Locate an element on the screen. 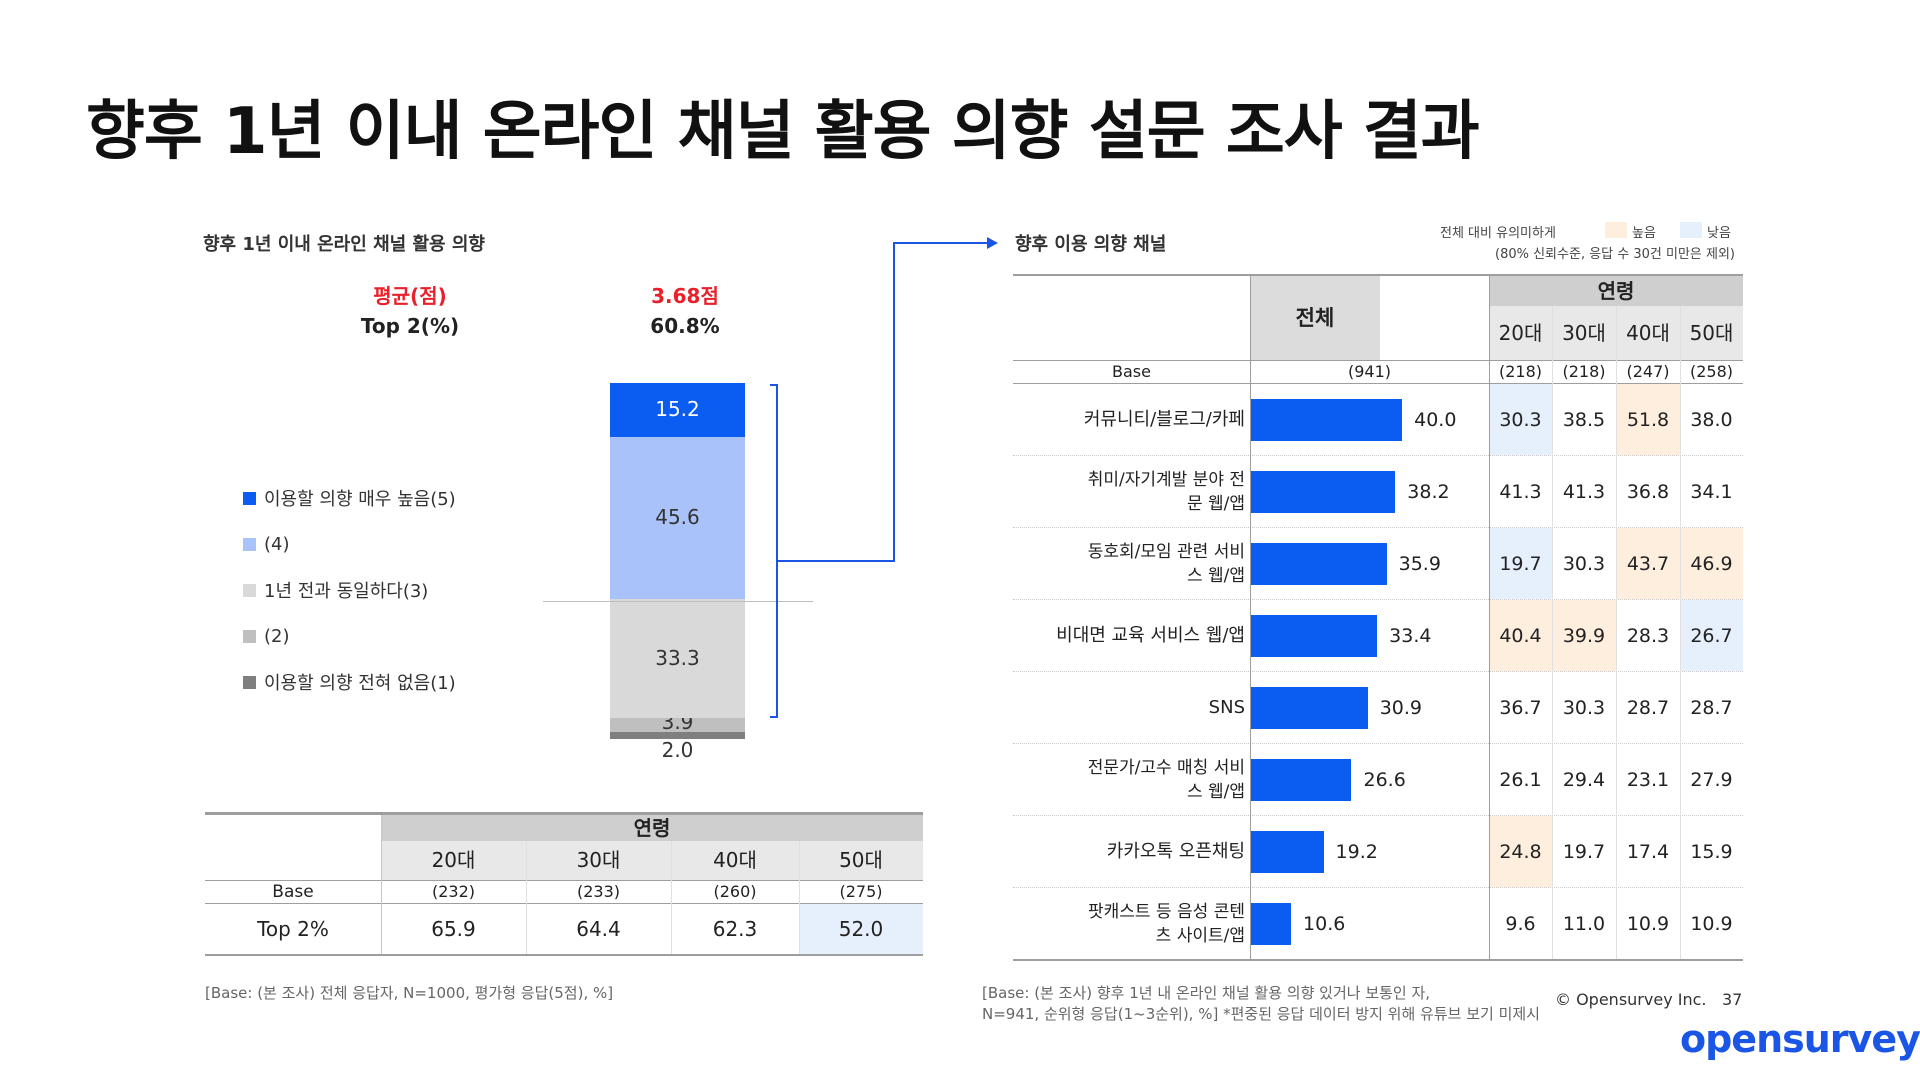 The width and height of the screenshot is (1920, 1080). total-header-cell is located at coordinates (1315, 318).